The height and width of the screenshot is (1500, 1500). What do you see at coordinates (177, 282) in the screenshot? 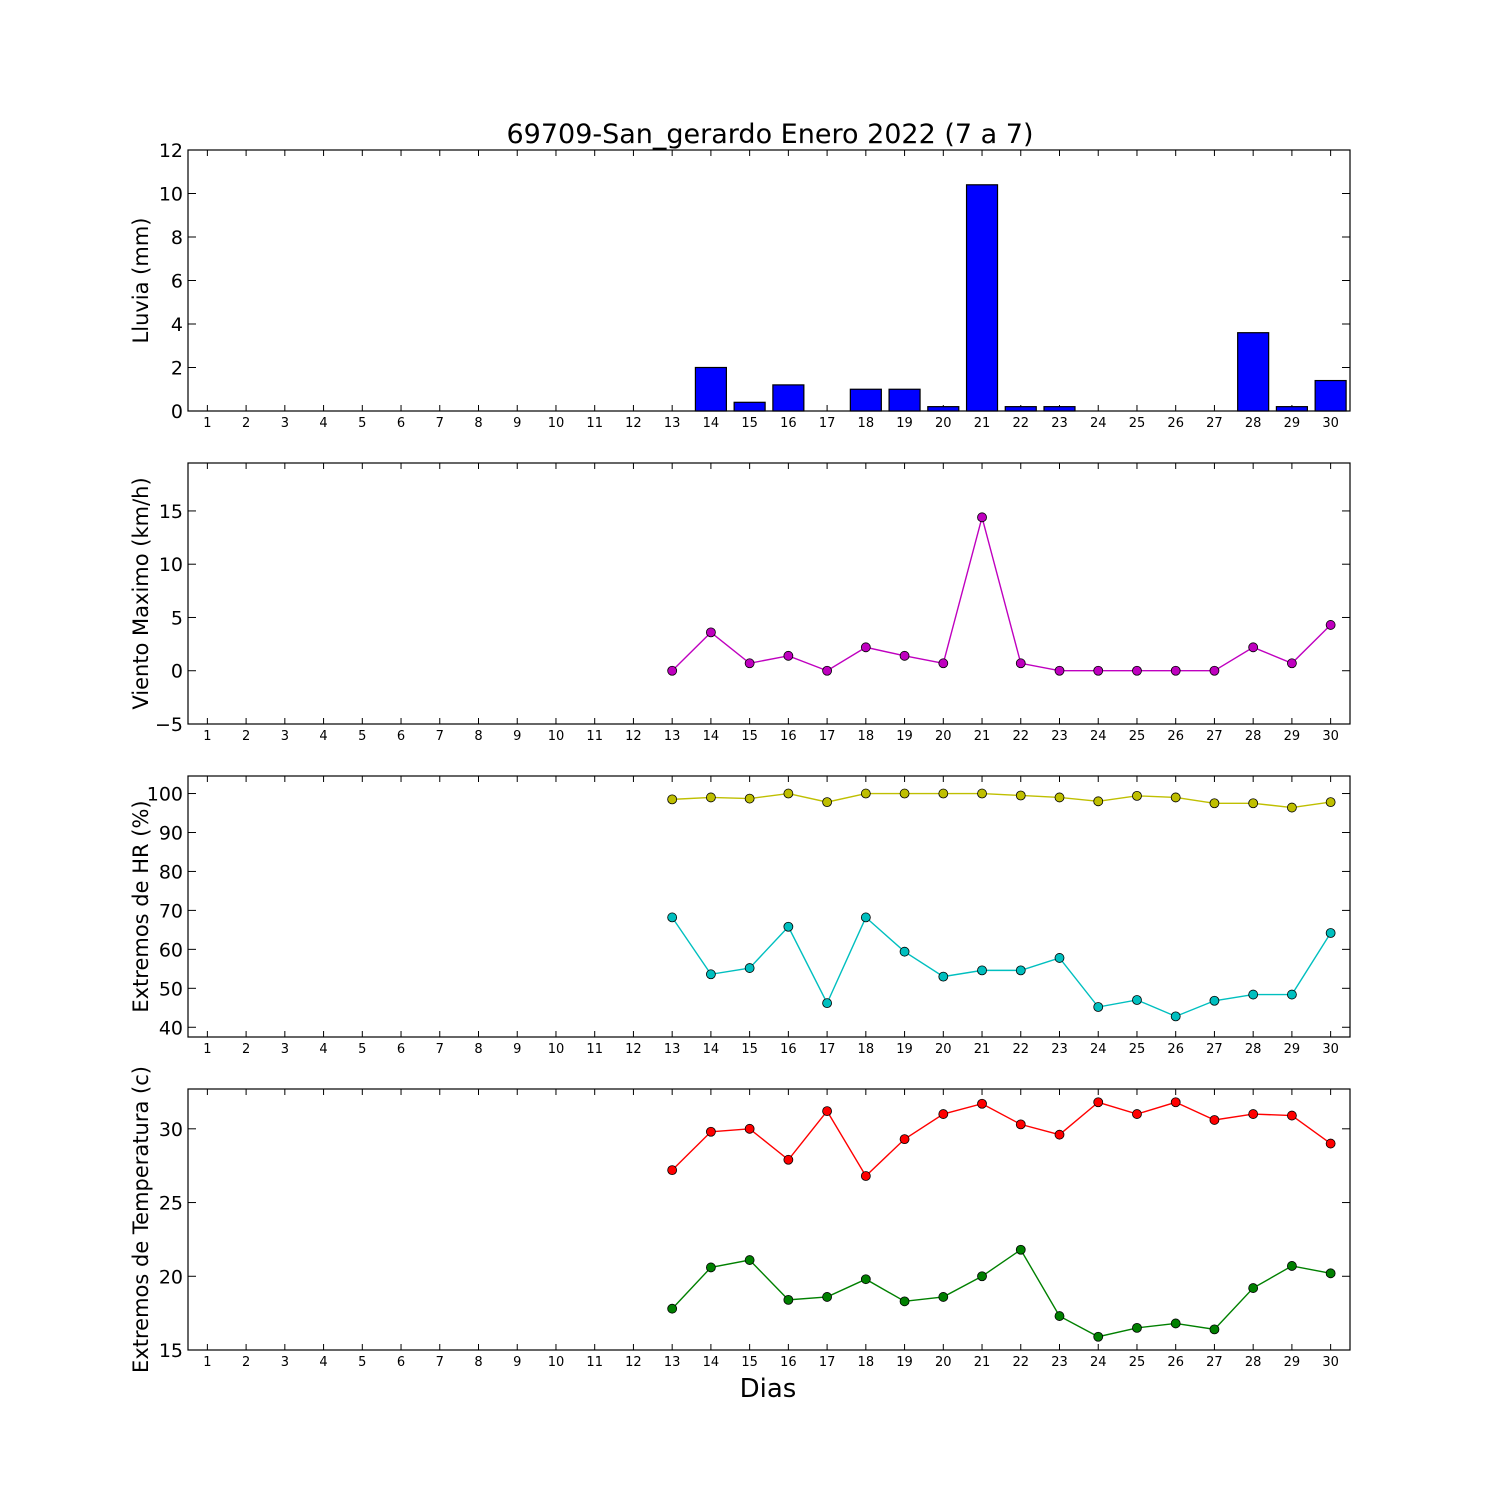
I see `rain-ytick-label: 6` at bounding box center [177, 282].